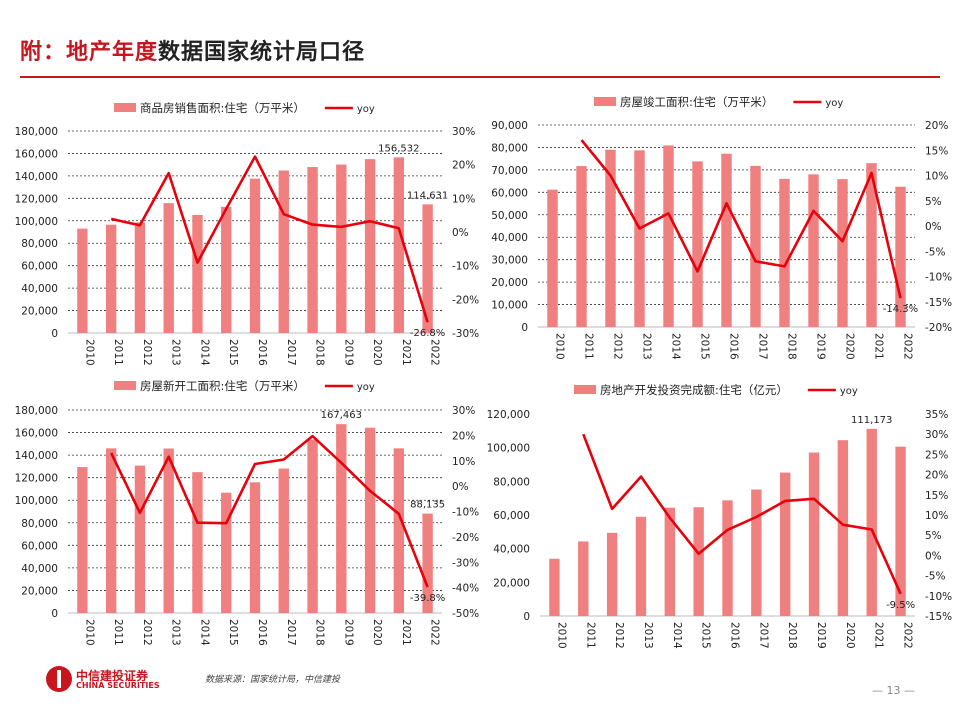  I want to click on page-number: — 13 —, so click(893, 690).